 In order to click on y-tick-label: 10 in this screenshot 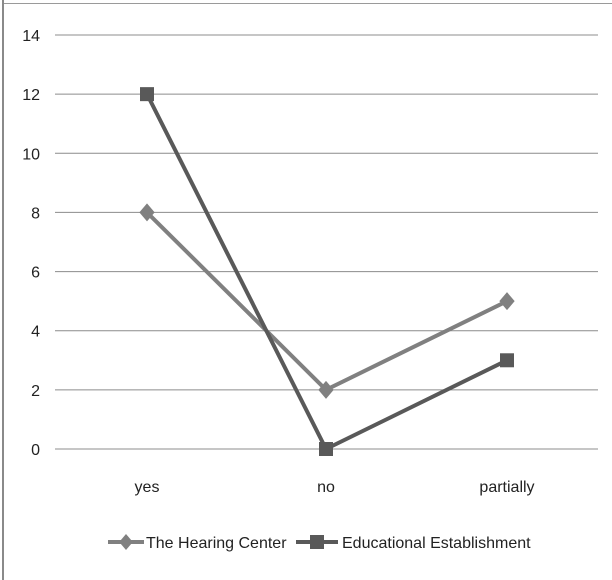, I will do `click(31, 154)`.